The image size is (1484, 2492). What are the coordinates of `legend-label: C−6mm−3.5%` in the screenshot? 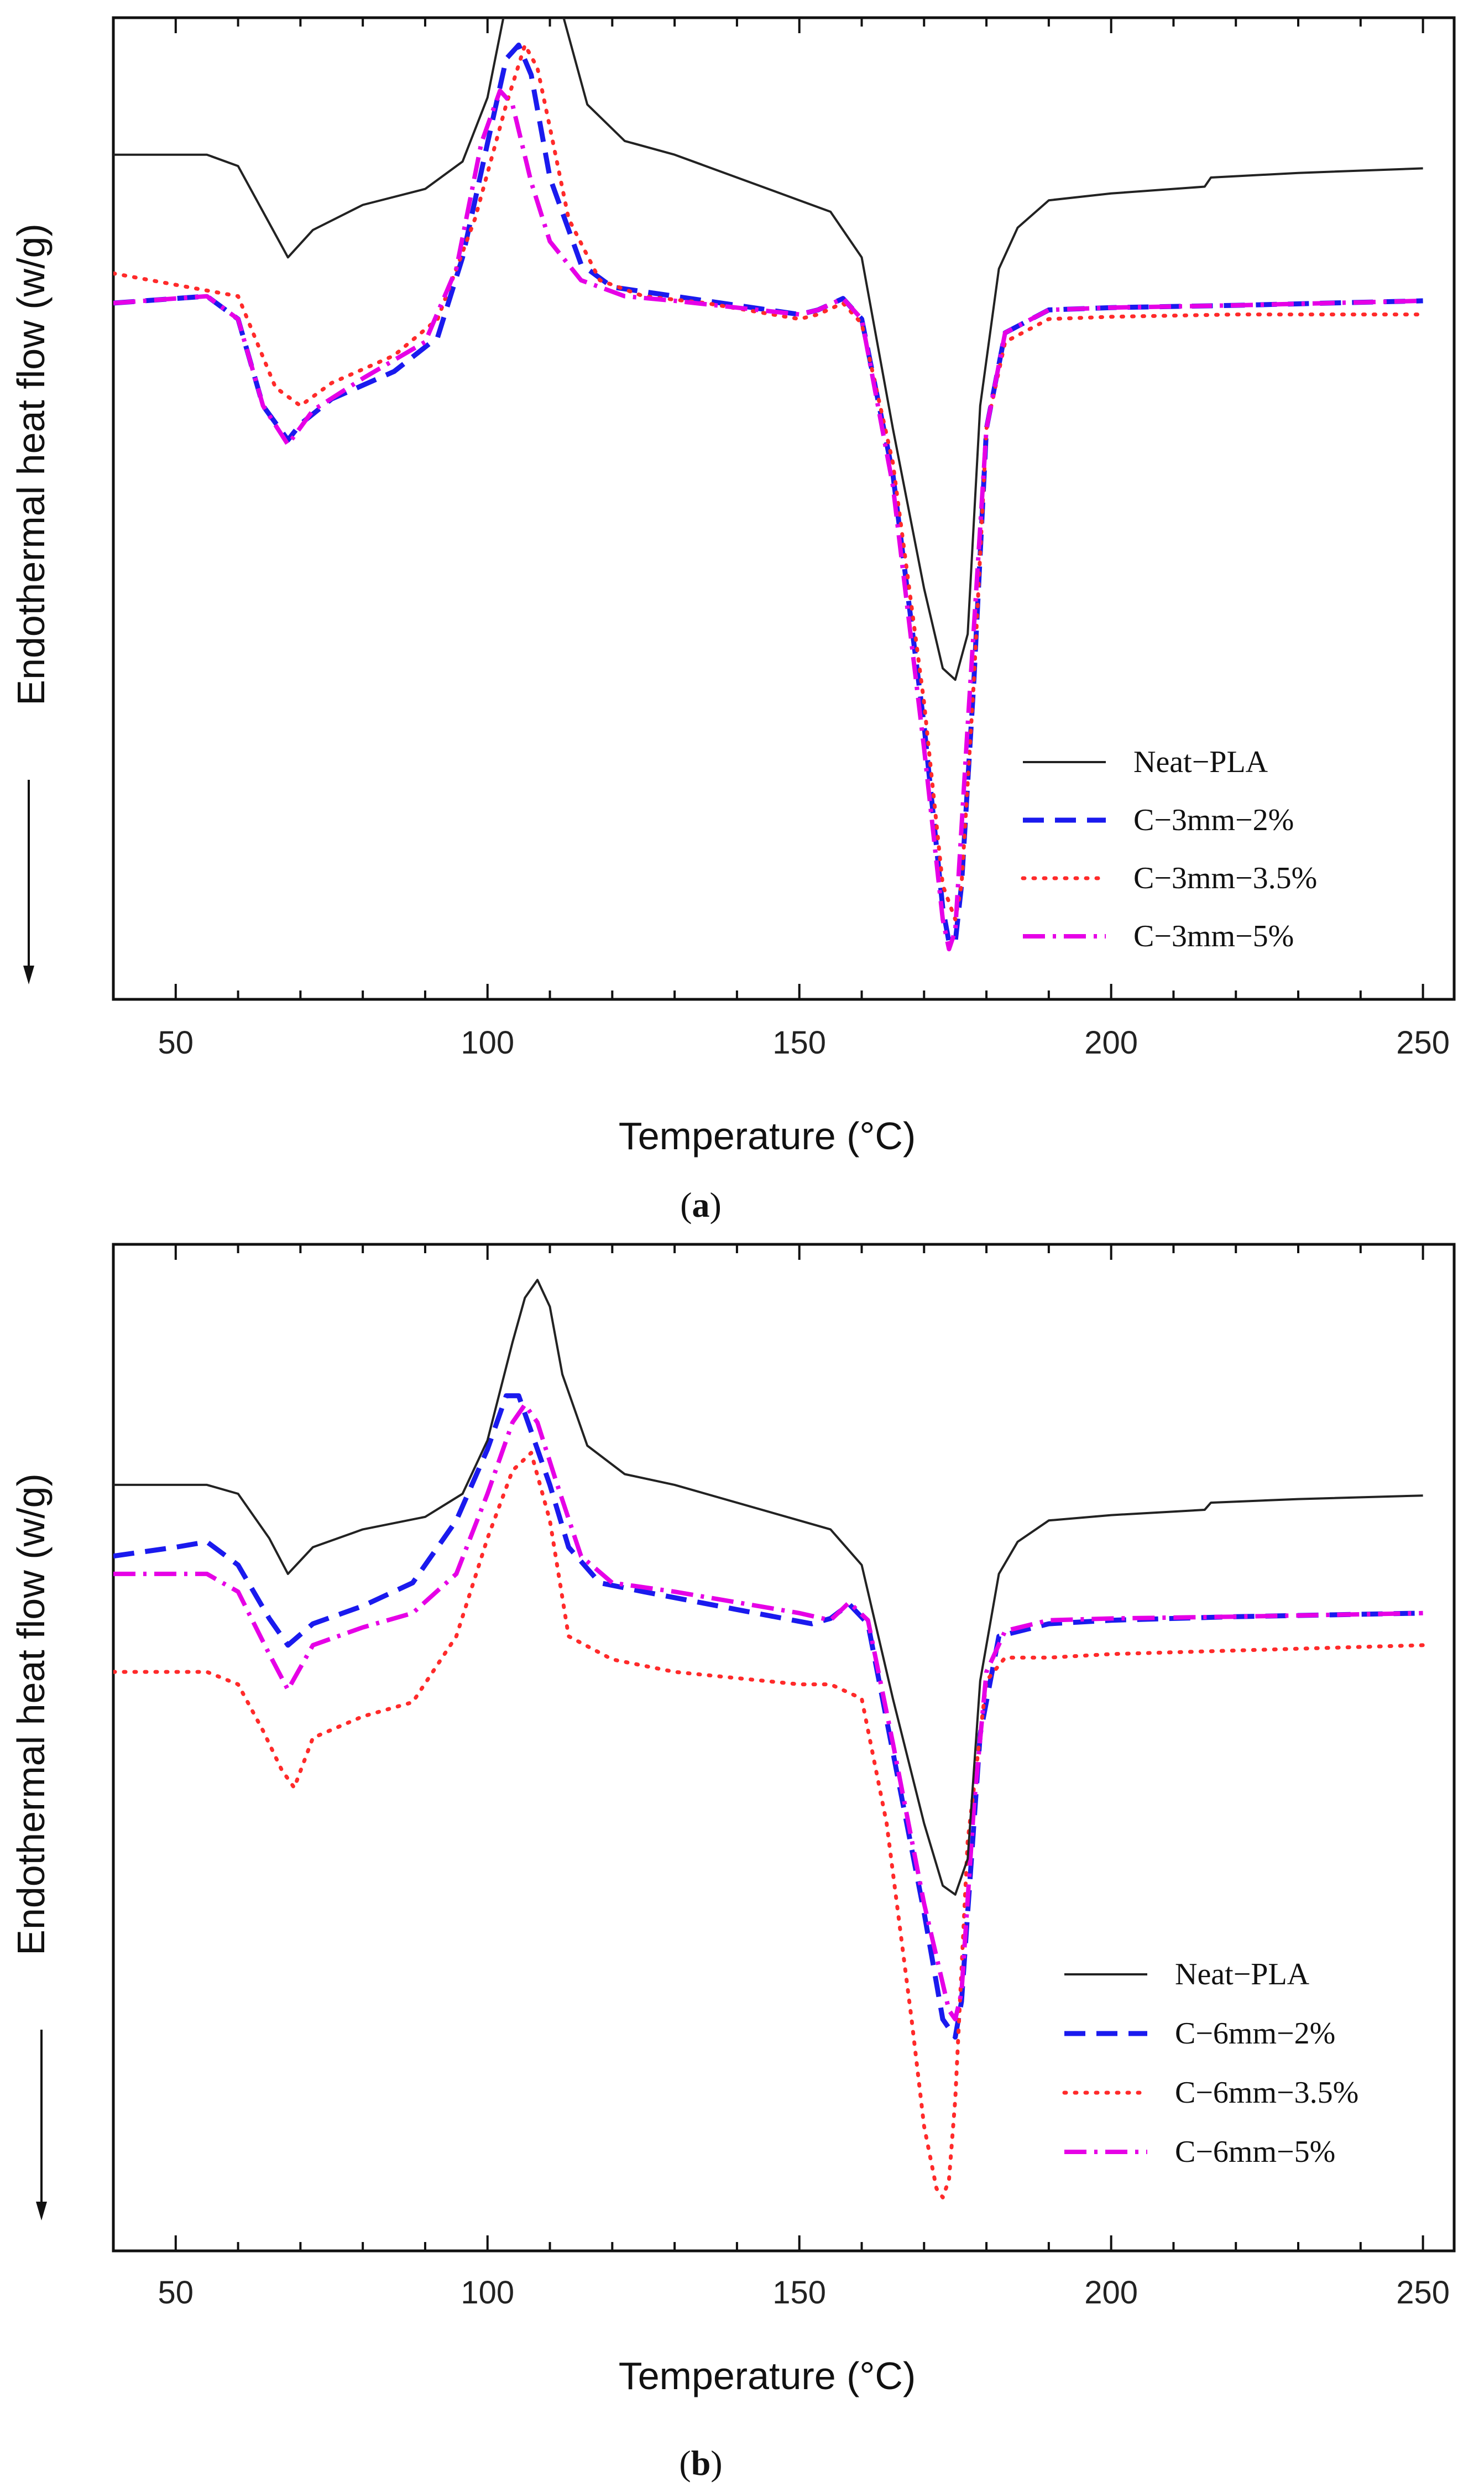 It's located at (1267, 2093).